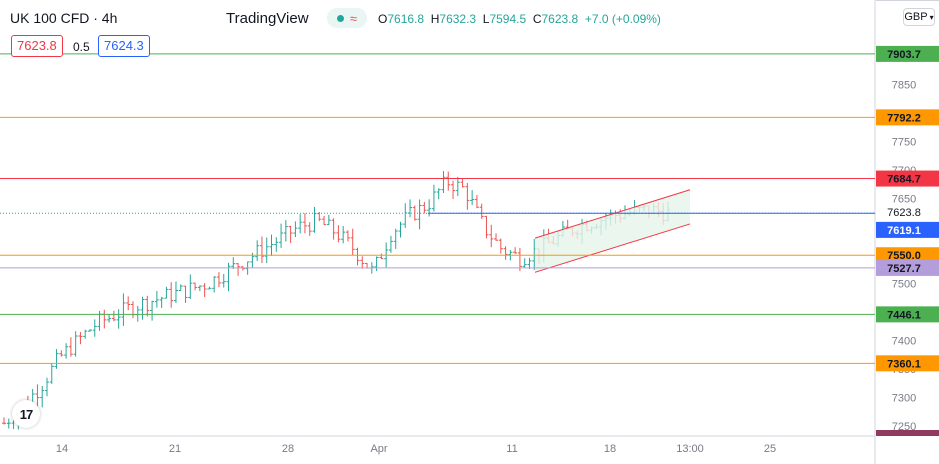 The height and width of the screenshot is (464, 939). What do you see at coordinates (904, 142) in the screenshot?
I see `y-tick-label: 7750` at bounding box center [904, 142].